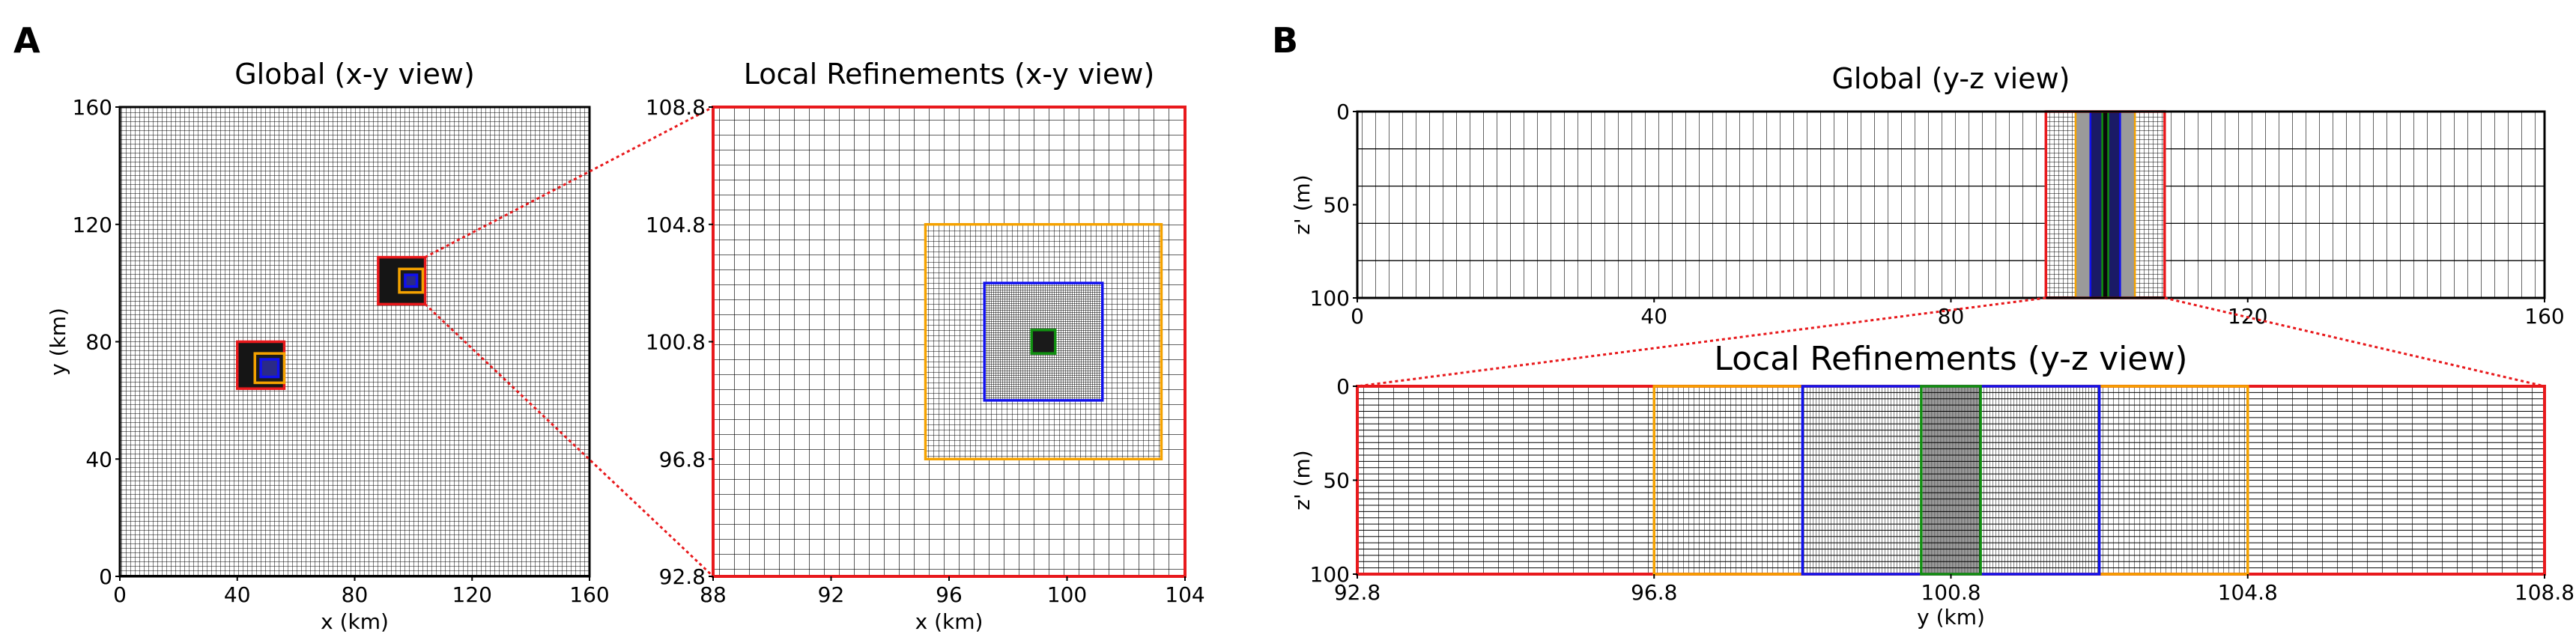 This screenshot has width=2576, height=643. I want to click on local-xy-xlabel: x (km), so click(949, 621).